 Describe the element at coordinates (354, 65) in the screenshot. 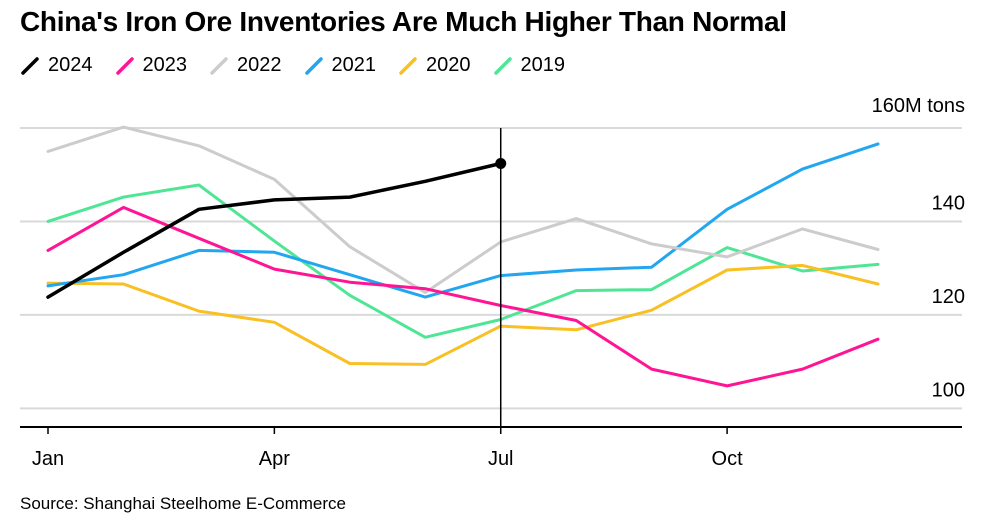

I see `legend-label: 2021` at that location.